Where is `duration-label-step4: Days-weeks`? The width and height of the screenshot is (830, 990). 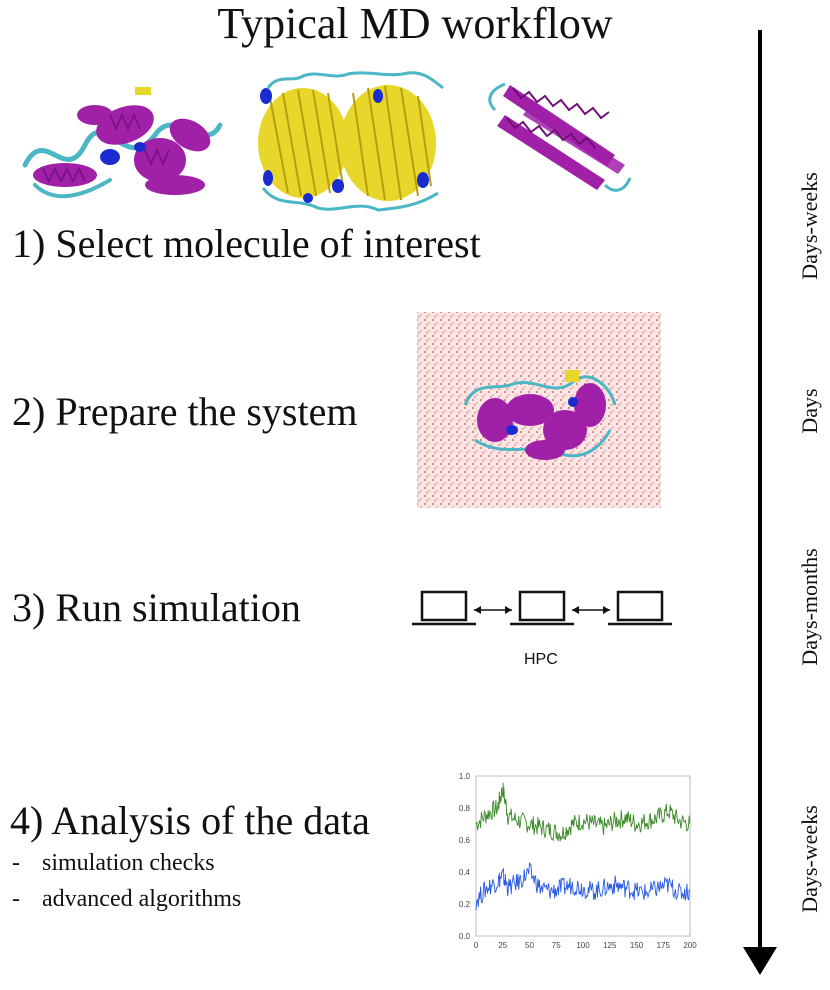 duration-label-step4: Days-weeks is located at coordinates (809, 859).